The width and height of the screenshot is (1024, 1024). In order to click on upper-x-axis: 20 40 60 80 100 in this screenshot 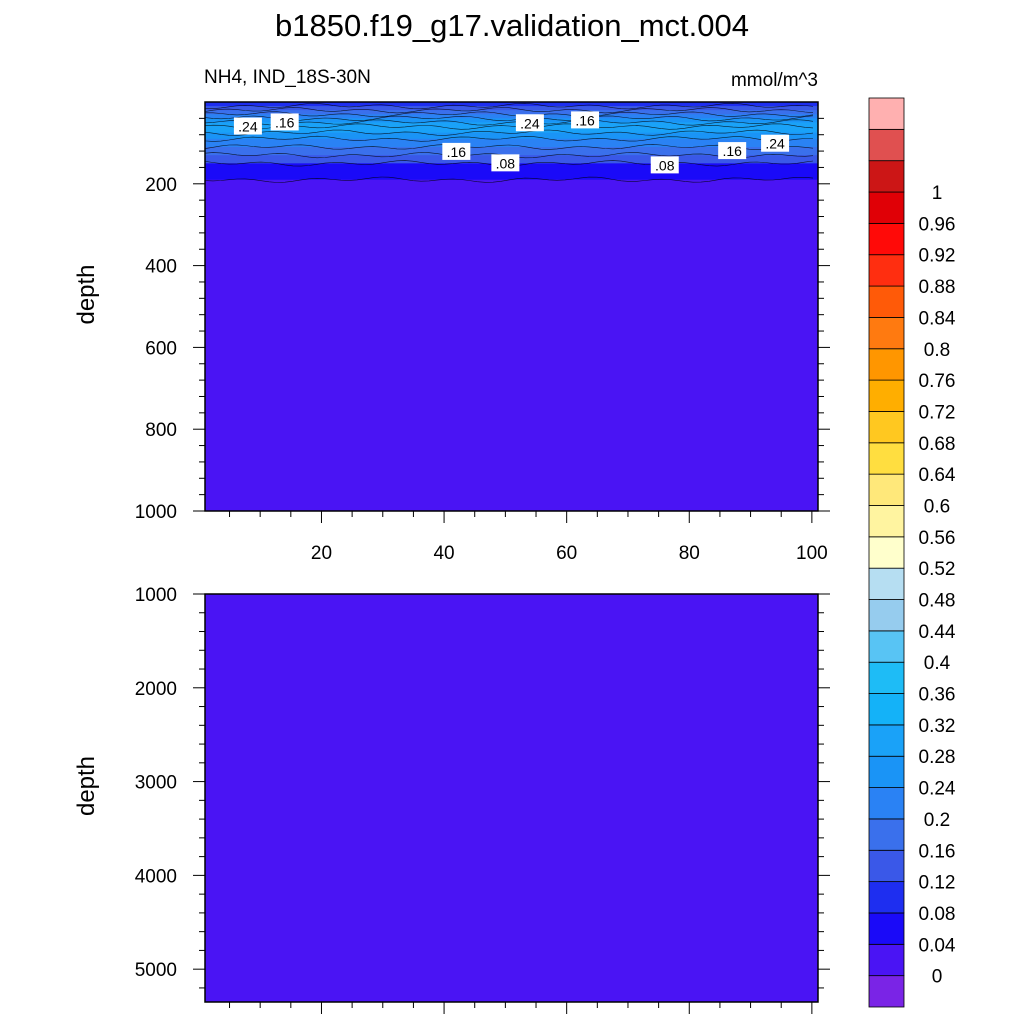, I will do `click(528, 537)`.